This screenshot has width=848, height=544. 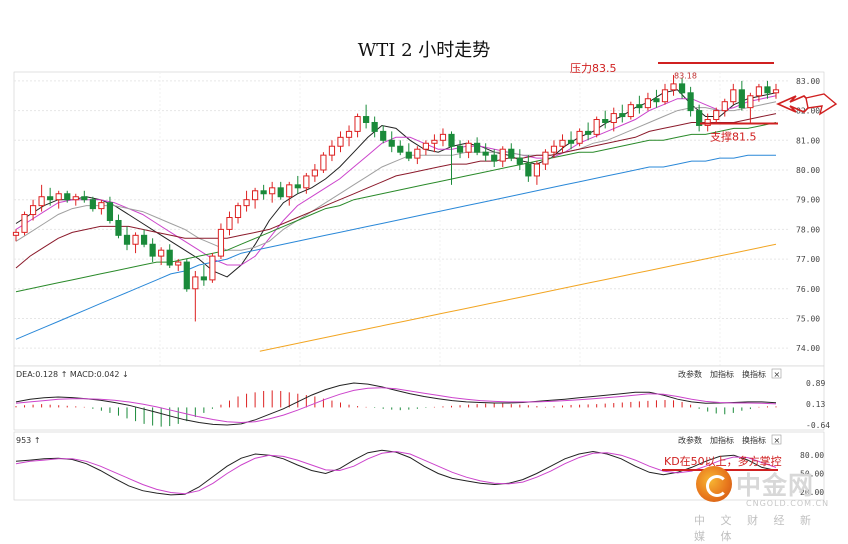 What do you see at coordinates (788, 503) in the screenshot?
I see `watermark-domain: CNGOLD.COM.CN` at bounding box center [788, 503].